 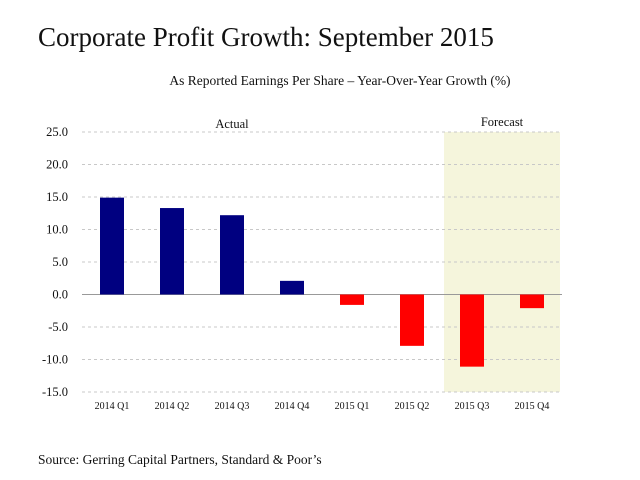 I want to click on y-axis-ticks: -15.0 -10.0 -5.0 0.0 5.0 10.0 15.0 20.0 25.0, so click(x=55, y=262).